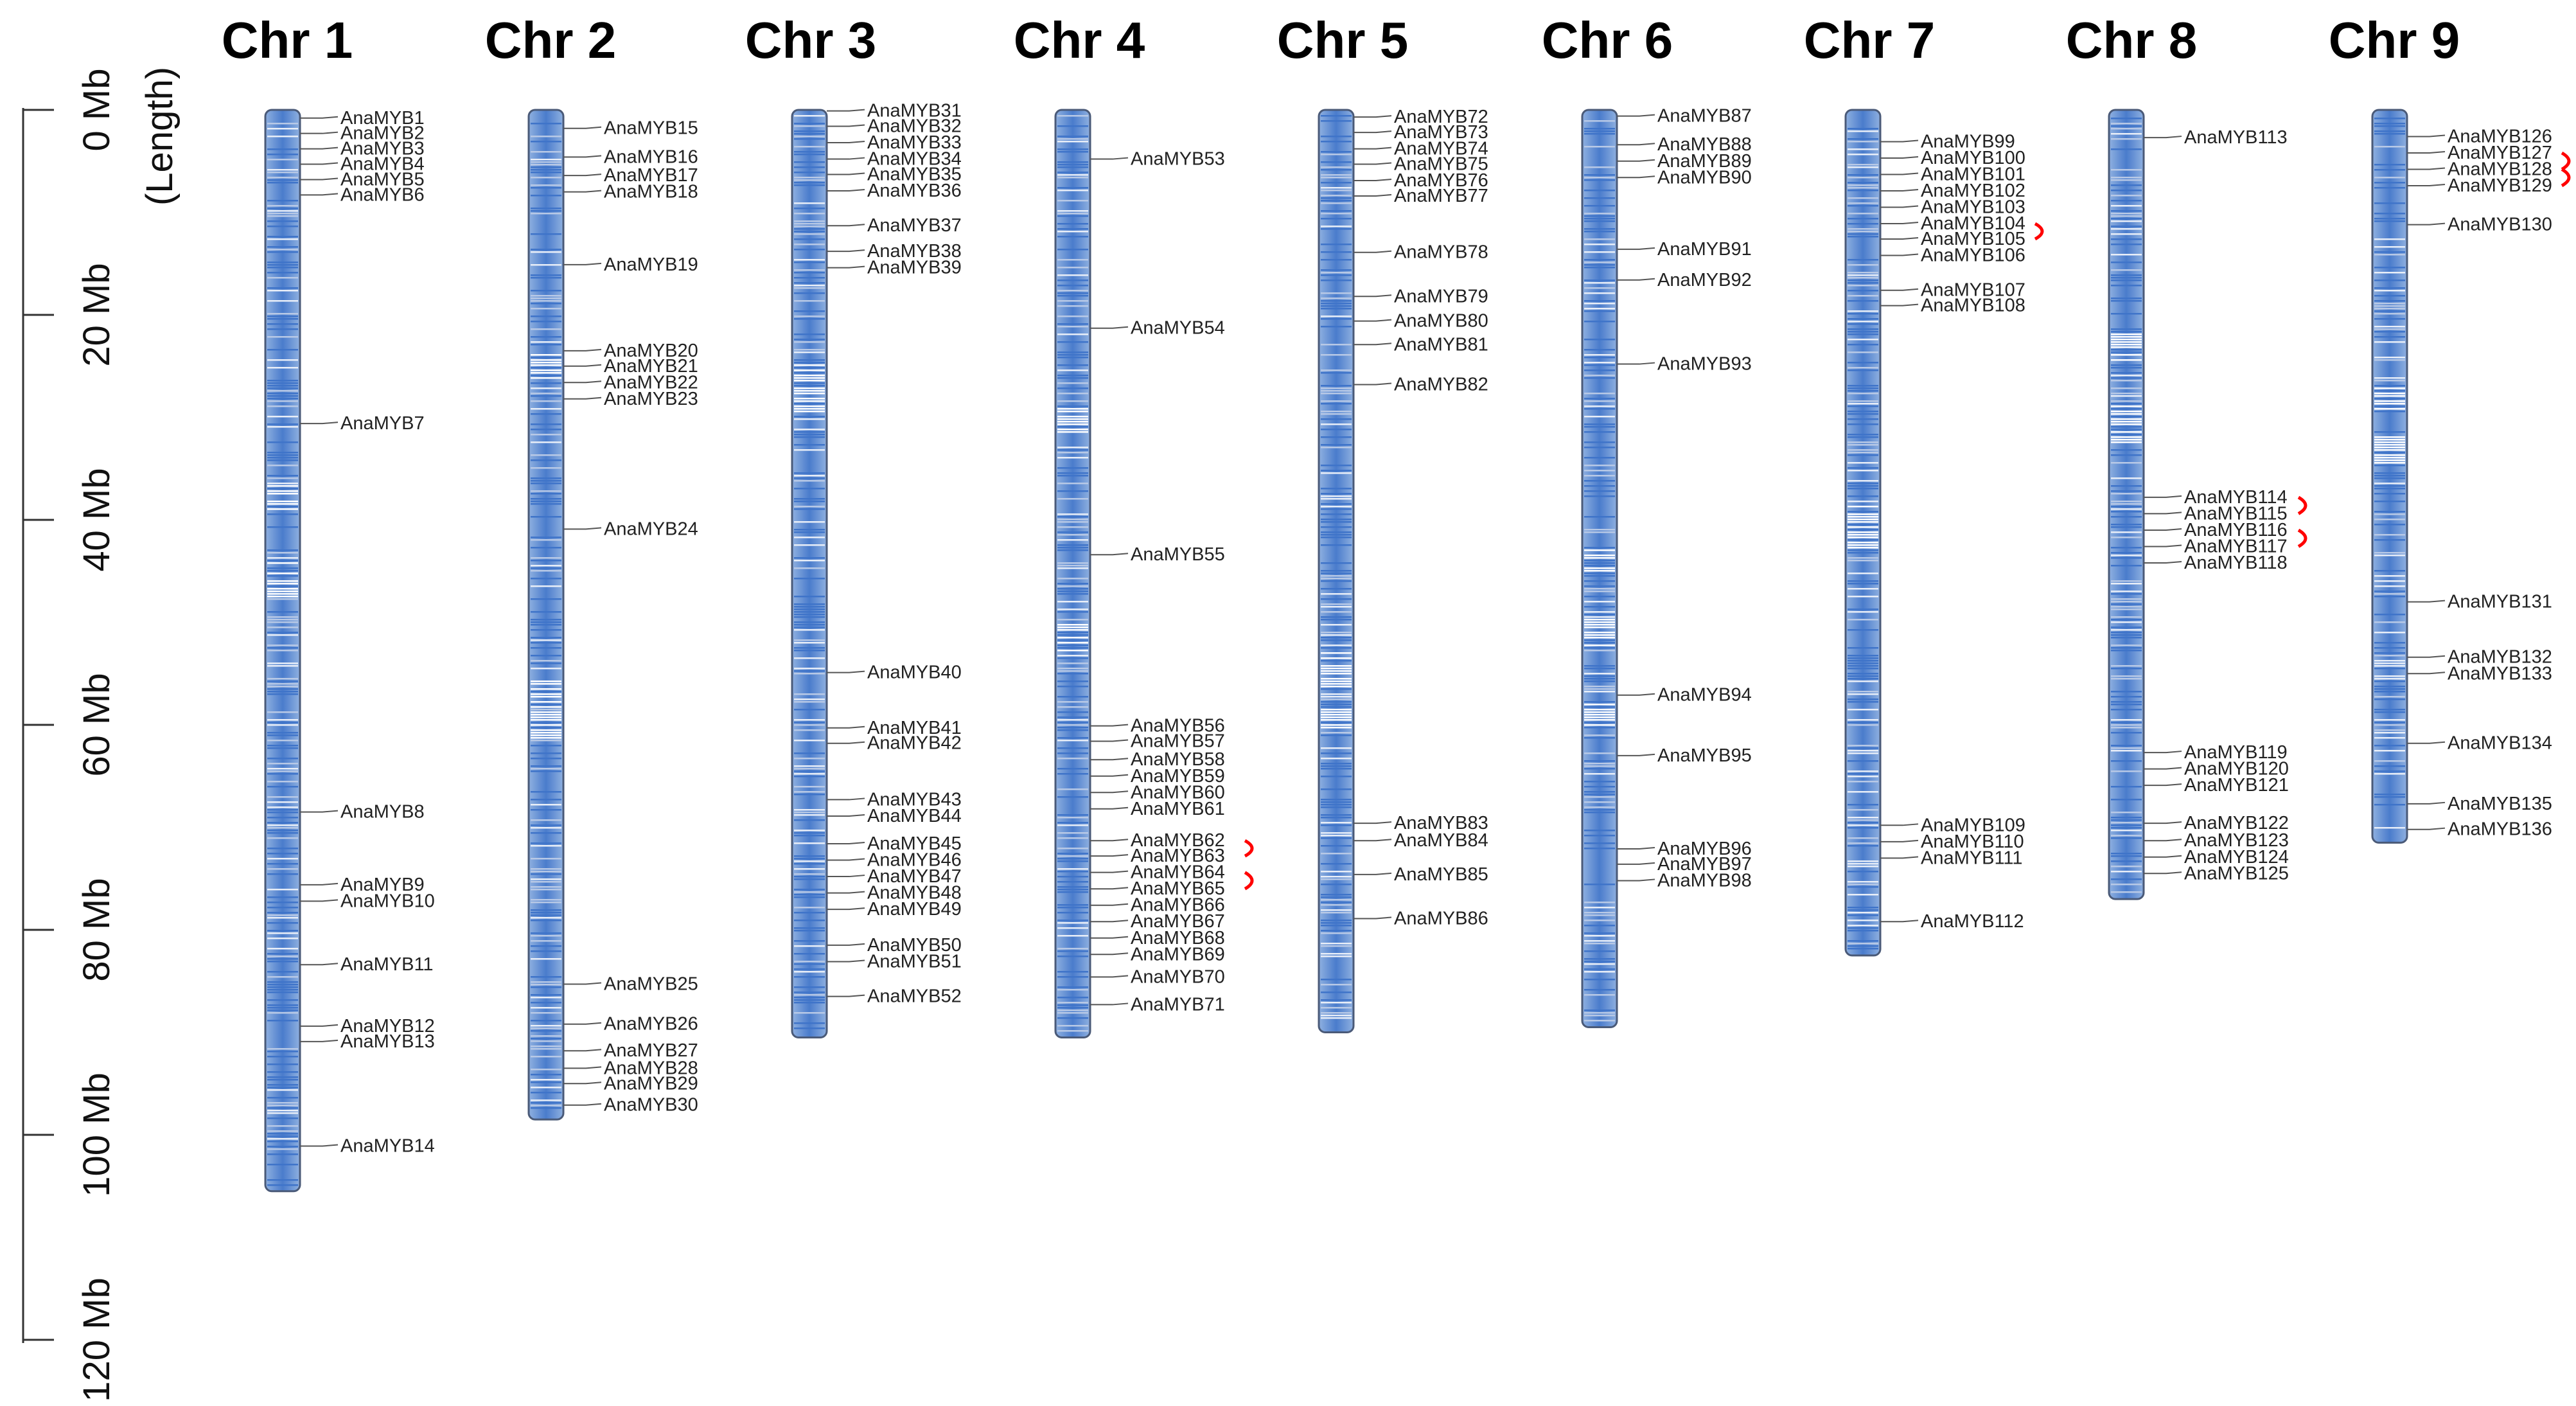  What do you see at coordinates (810, 573) in the screenshot?
I see `chromosome-outline` at bounding box center [810, 573].